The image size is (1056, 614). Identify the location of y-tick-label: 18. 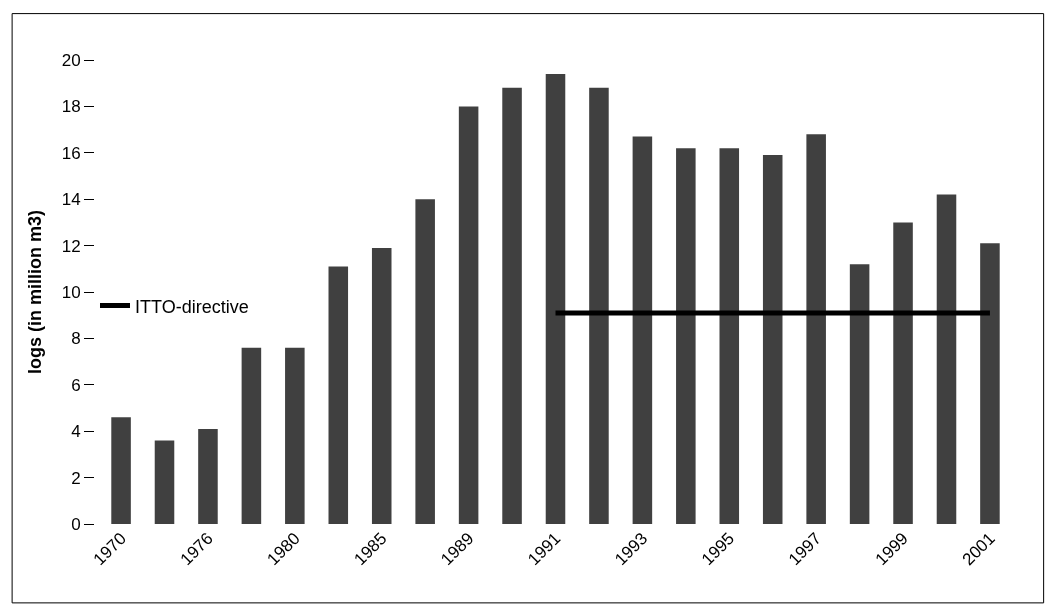
(71, 107).